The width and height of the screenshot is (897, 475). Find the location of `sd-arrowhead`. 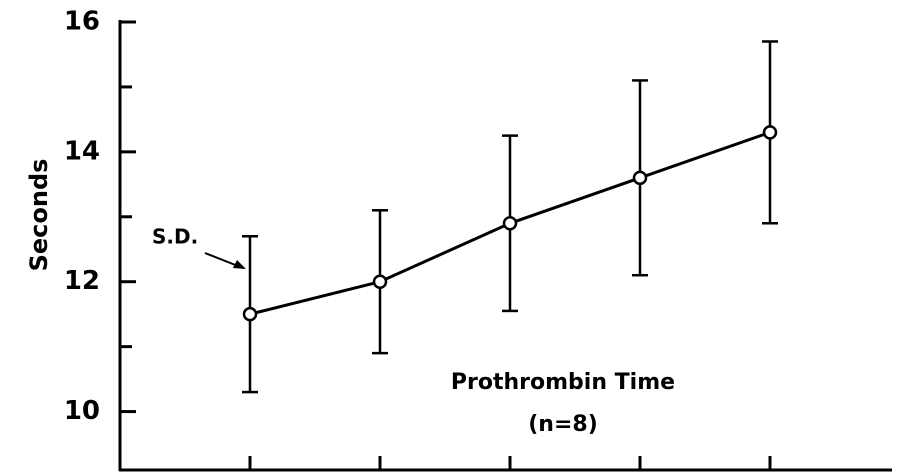

sd-arrowhead is located at coordinates (239, 264).